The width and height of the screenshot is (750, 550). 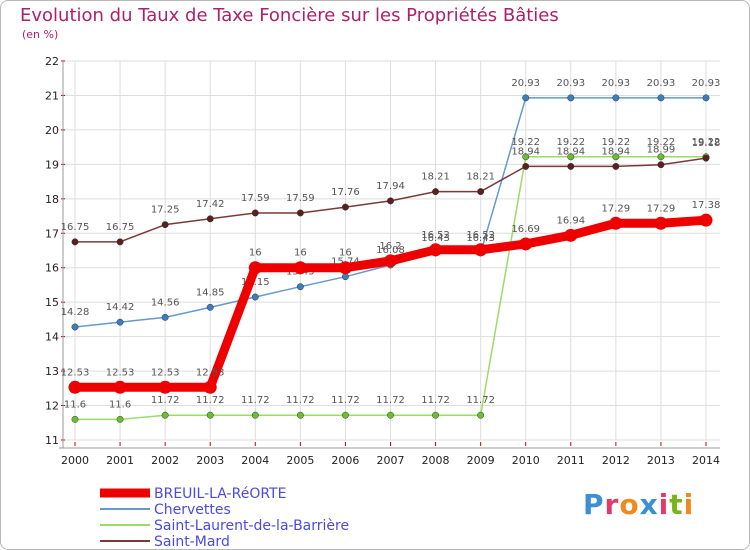 I want to click on x-tick-label: 2011, so click(x=571, y=460).